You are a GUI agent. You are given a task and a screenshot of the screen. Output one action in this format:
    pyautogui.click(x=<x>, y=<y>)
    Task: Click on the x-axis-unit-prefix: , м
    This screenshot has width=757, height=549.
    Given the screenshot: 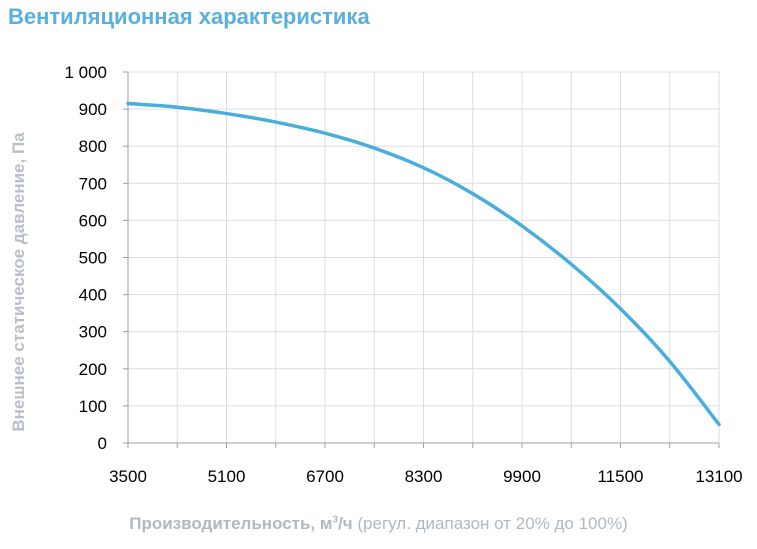 What is the action you would take?
    pyautogui.click(x=321, y=523)
    